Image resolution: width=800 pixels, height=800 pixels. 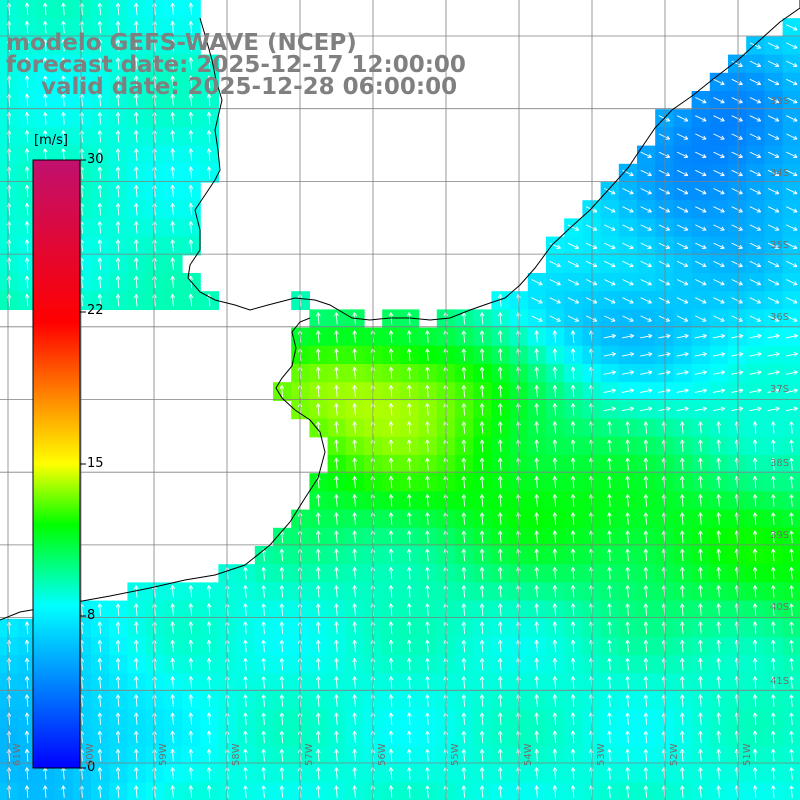 What do you see at coordinates (780, 681) in the screenshot?
I see `lat-label-41s: 41S` at bounding box center [780, 681].